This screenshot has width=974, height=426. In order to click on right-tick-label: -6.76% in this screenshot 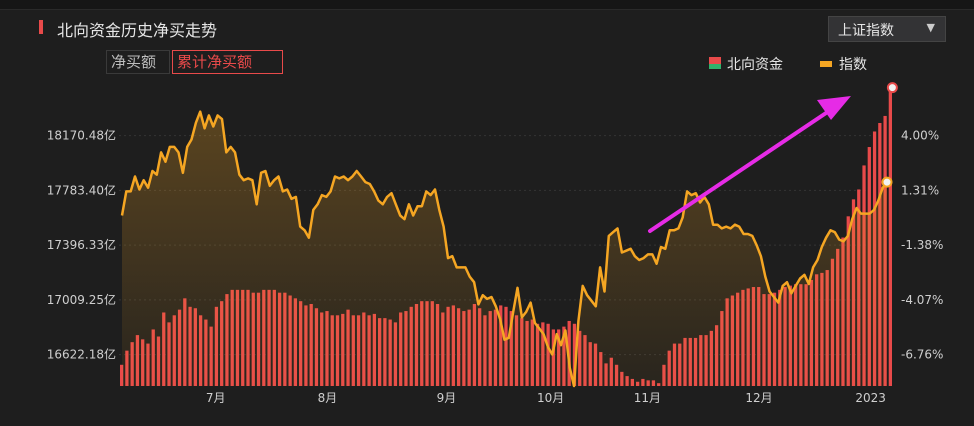, I will do `click(922, 355)`.